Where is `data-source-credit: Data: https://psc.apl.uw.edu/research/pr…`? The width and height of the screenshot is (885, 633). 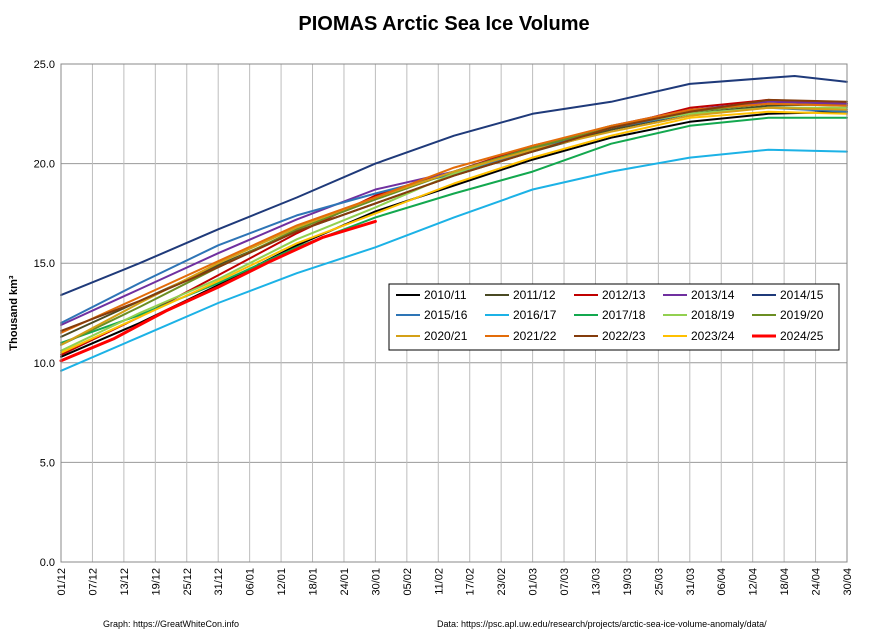 data-source-credit: Data: https://psc.apl.uw.edu/research/pr… is located at coordinates (602, 624).